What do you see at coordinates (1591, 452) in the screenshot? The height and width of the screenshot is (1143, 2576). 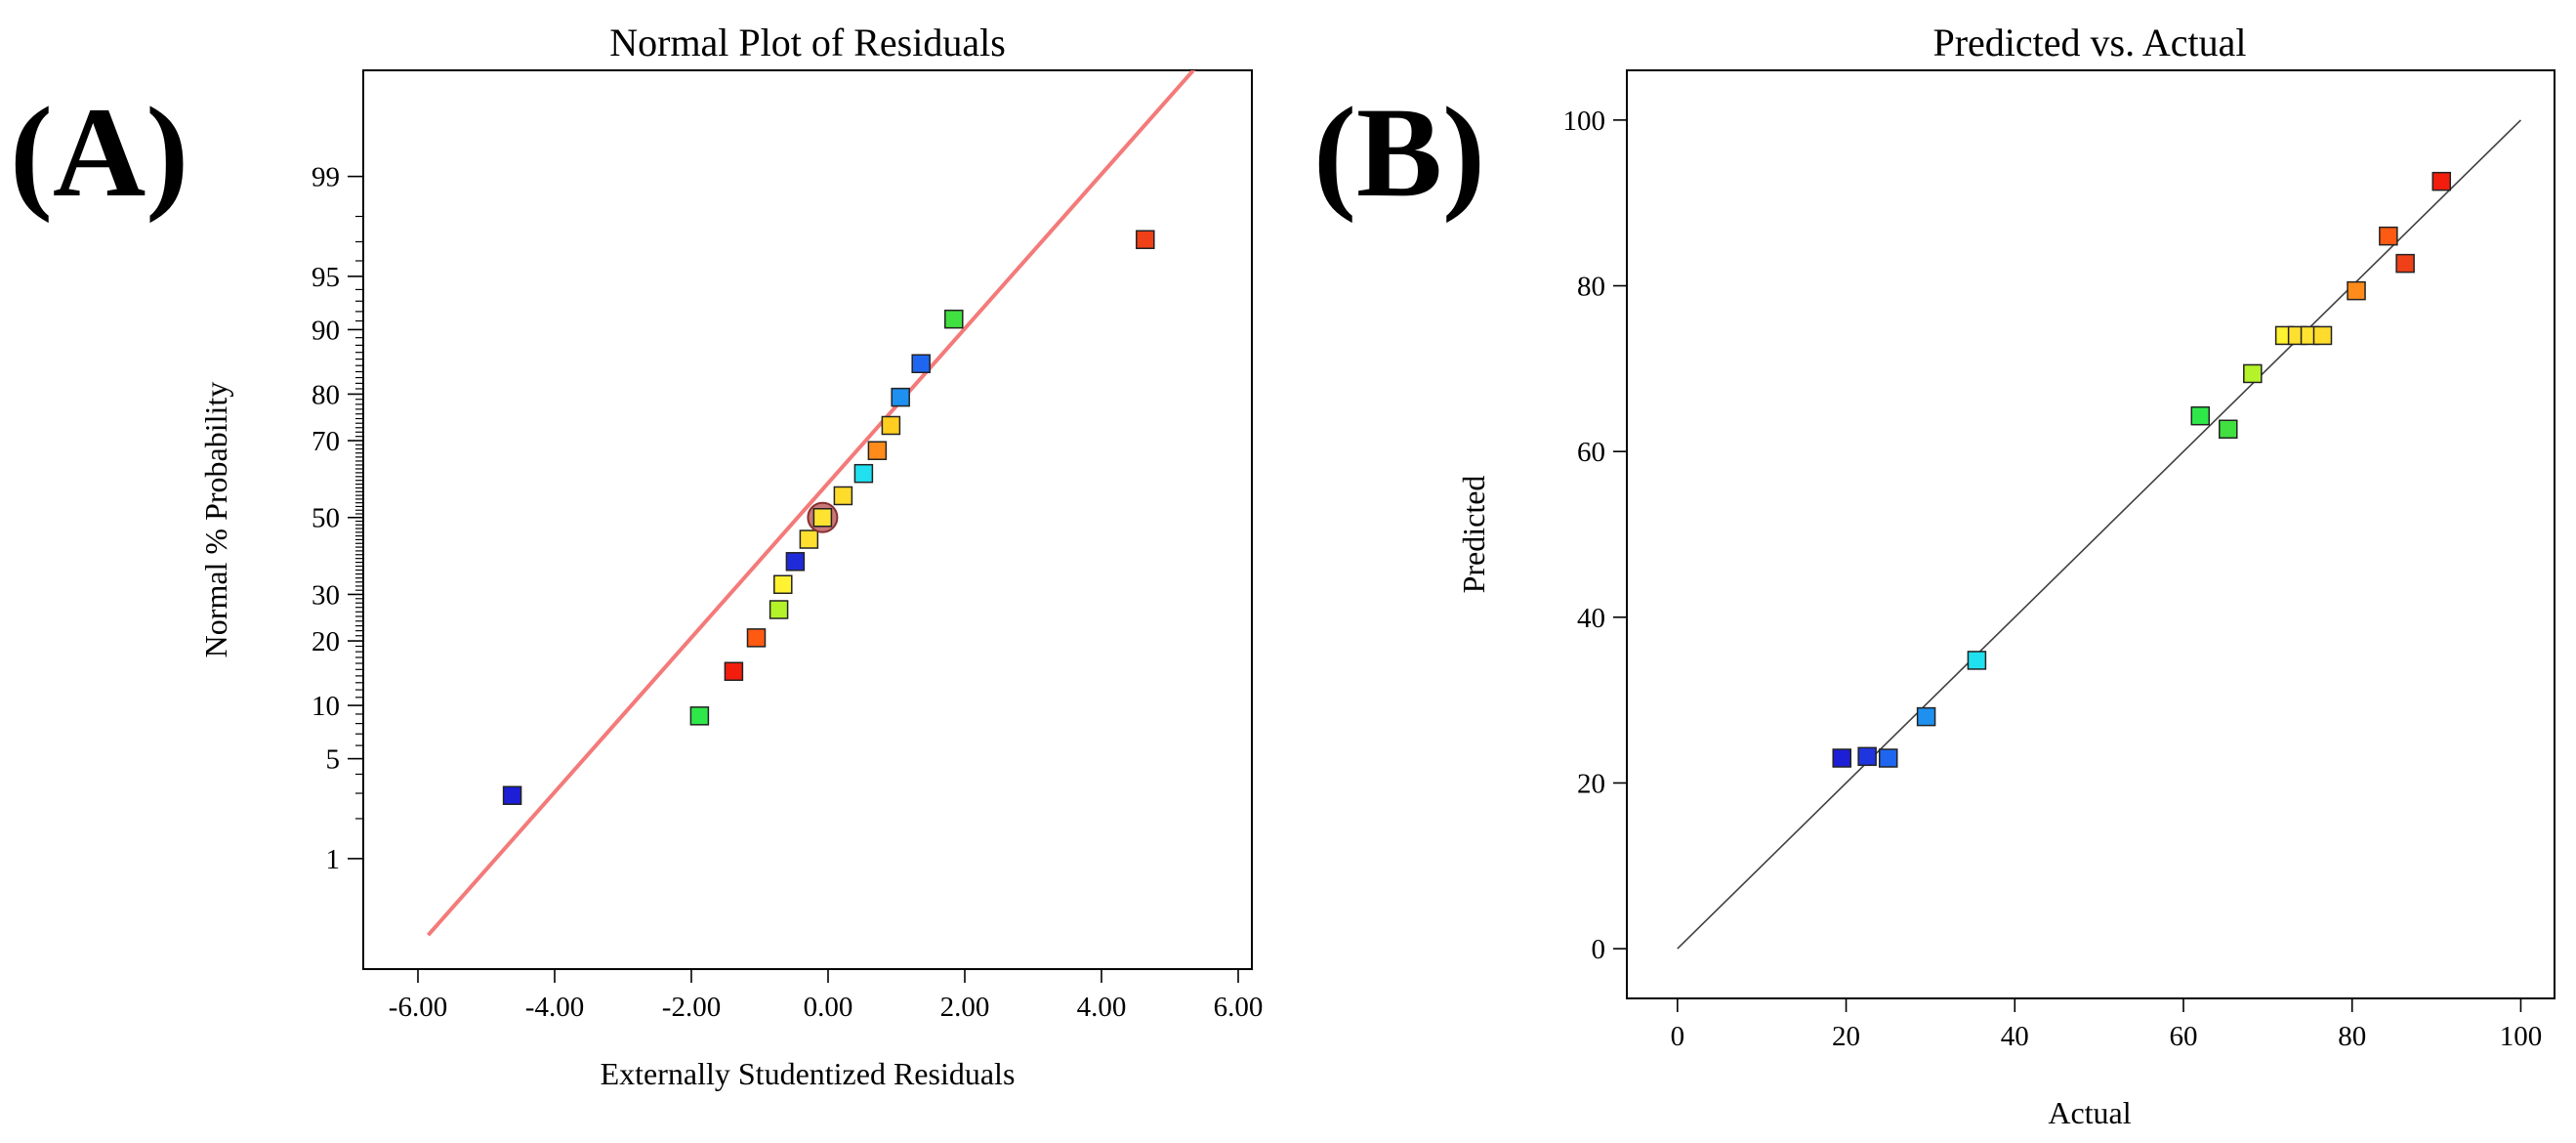 I see `y-tick-label-b: 60` at bounding box center [1591, 452].